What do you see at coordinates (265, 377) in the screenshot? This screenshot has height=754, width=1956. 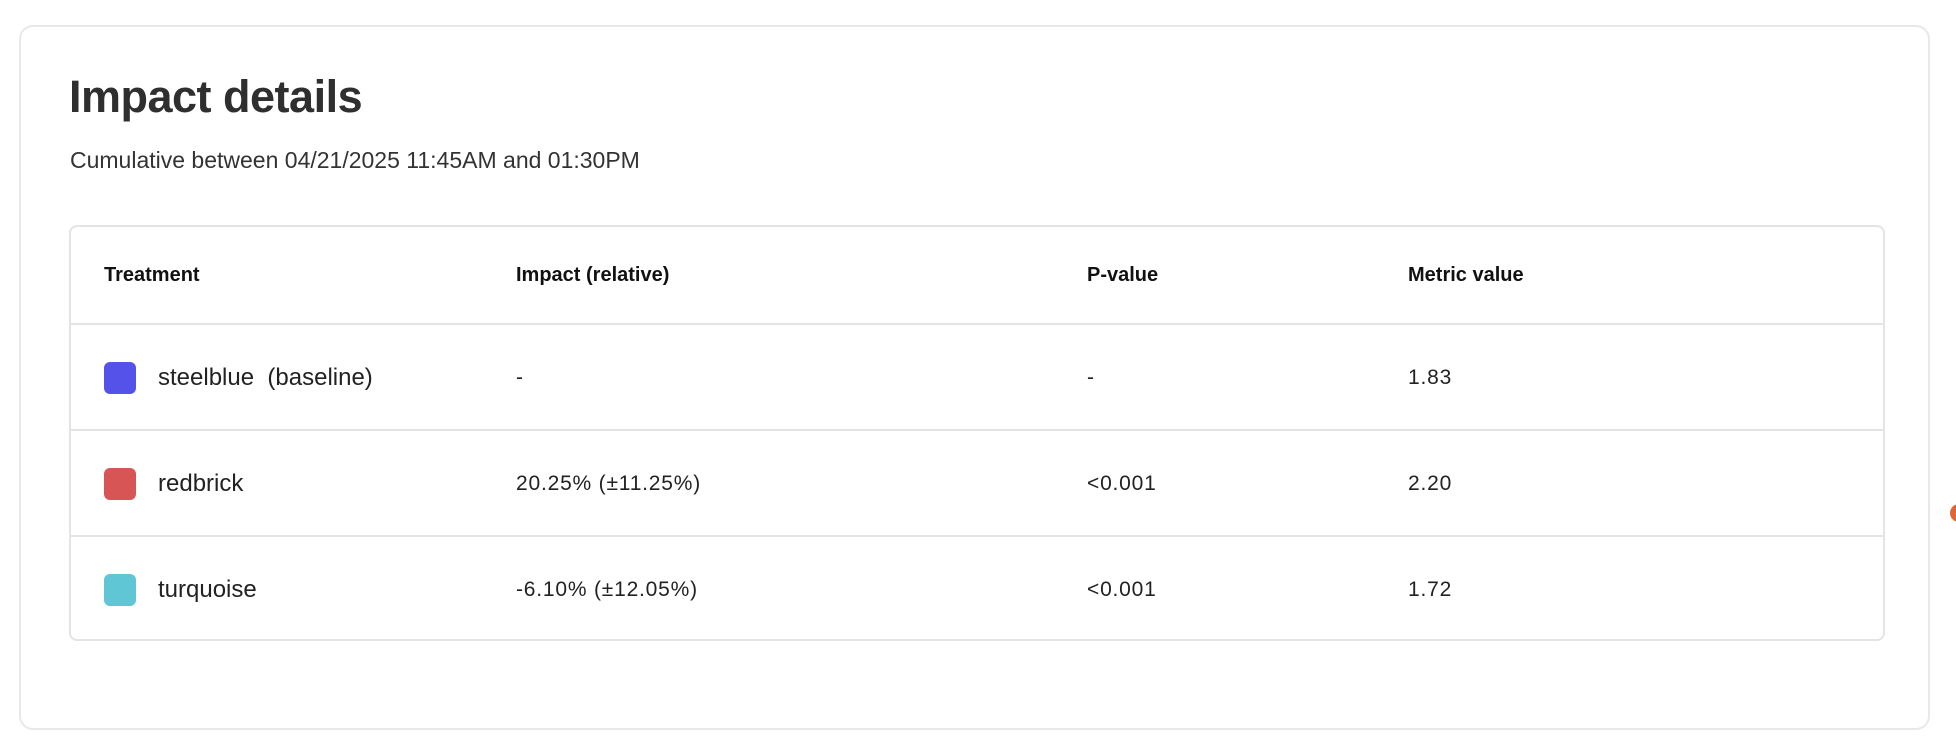 I see `treatment-name: steelblue (baseline)` at bounding box center [265, 377].